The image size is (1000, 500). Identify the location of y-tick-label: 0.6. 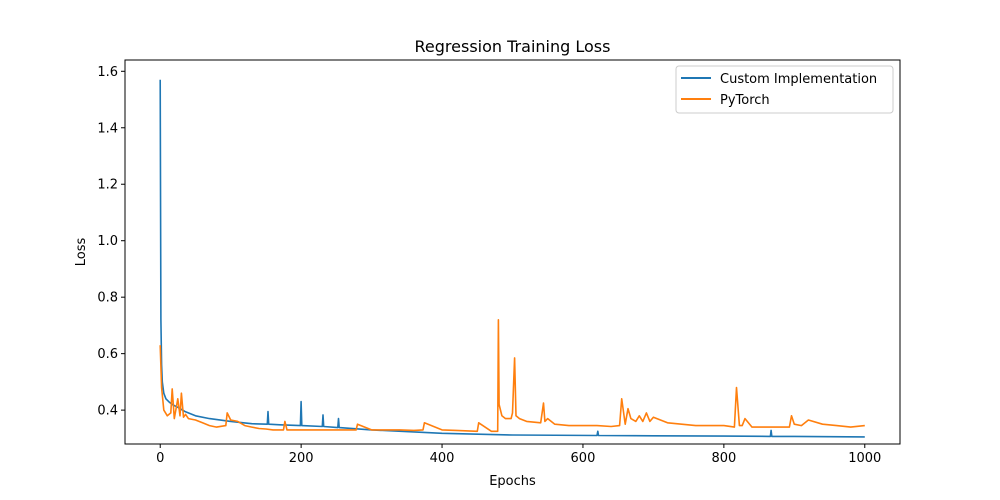
(107, 354).